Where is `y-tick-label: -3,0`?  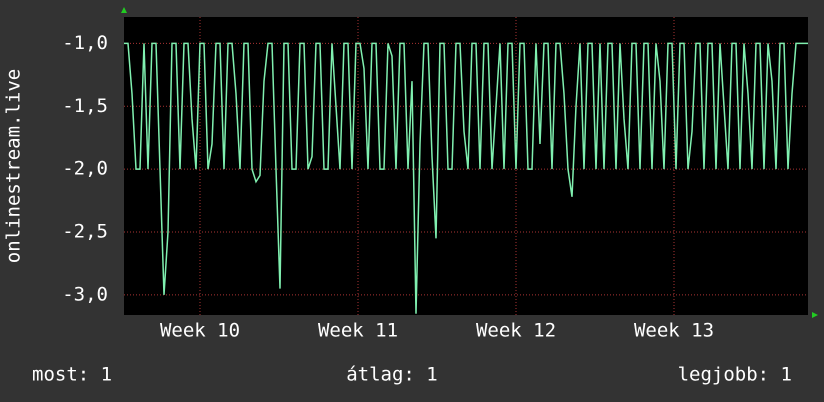 y-tick-label: -3,0 is located at coordinates (85, 294).